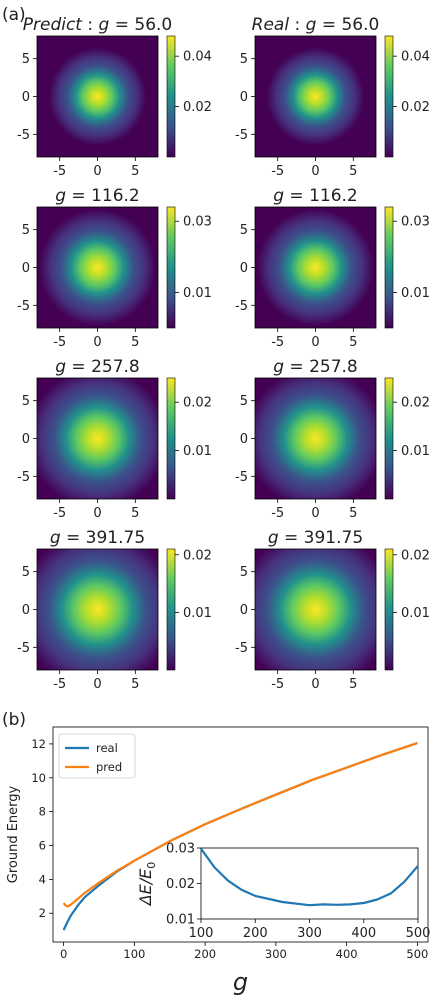  What do you see at coordinates (197, 57) in the screenshot?
I see `colorbar-tick-label: 0.04` at bounding box center [197, 57].